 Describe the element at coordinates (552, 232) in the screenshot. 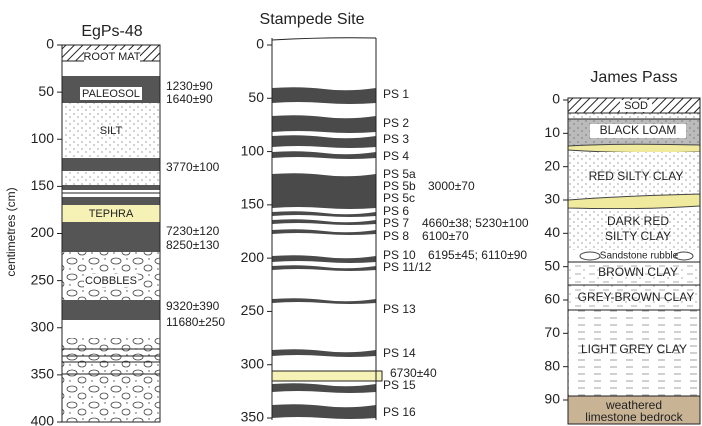

I see `tick-label: 40` at that location.